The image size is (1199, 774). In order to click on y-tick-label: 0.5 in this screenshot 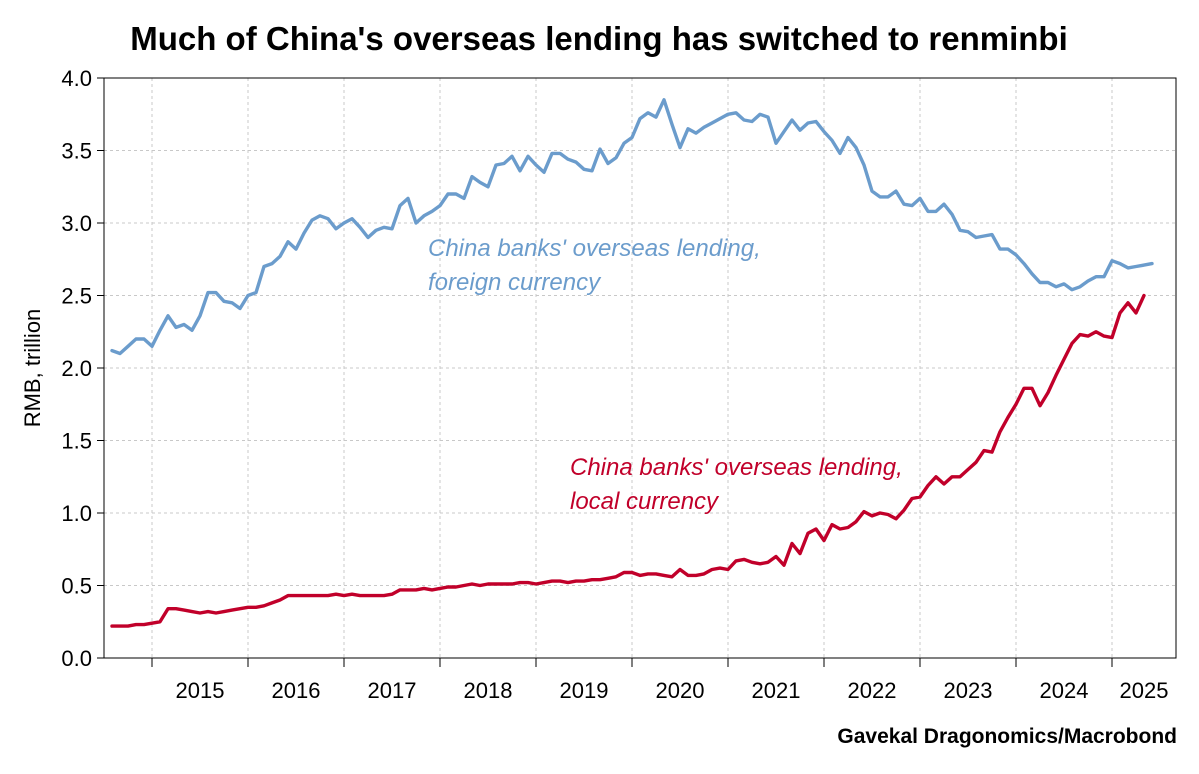, I will do `click(76, 586)`.